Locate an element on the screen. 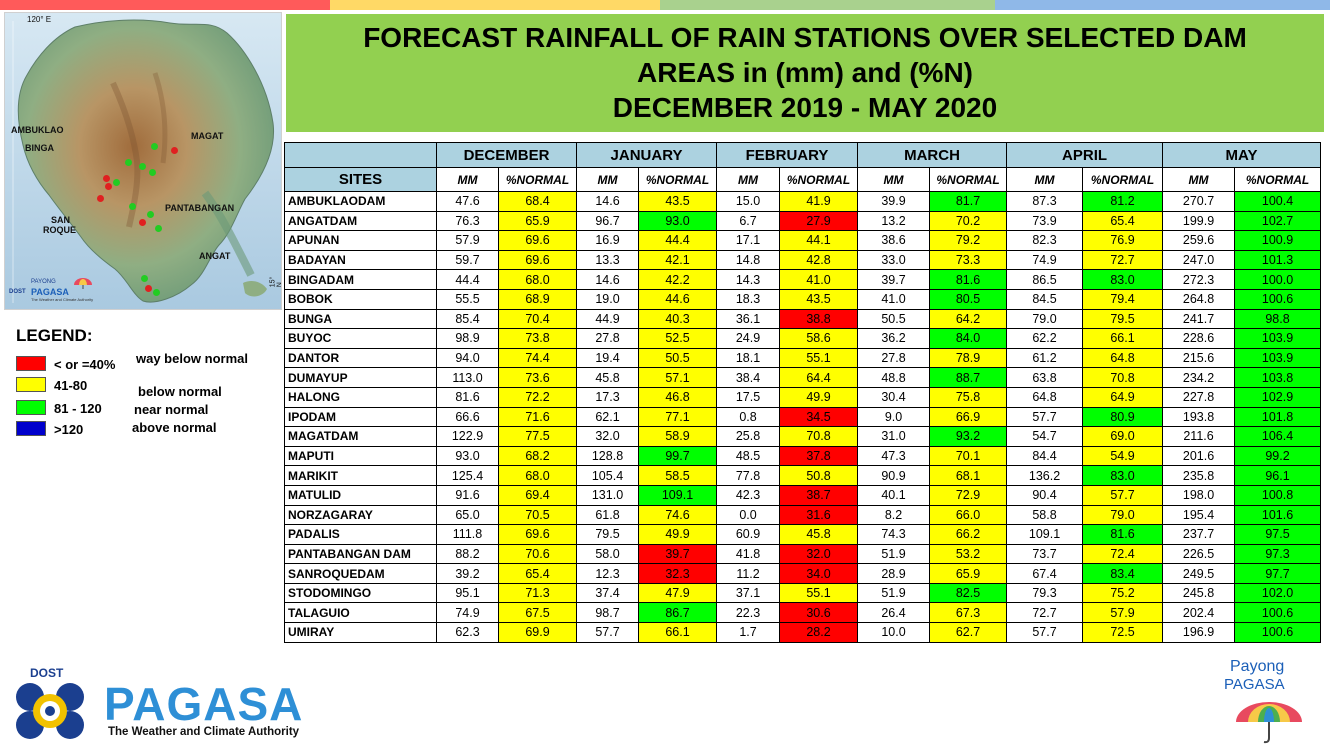  rainfall-mm-cell: 131.0 is located at coordinates (607, 495).